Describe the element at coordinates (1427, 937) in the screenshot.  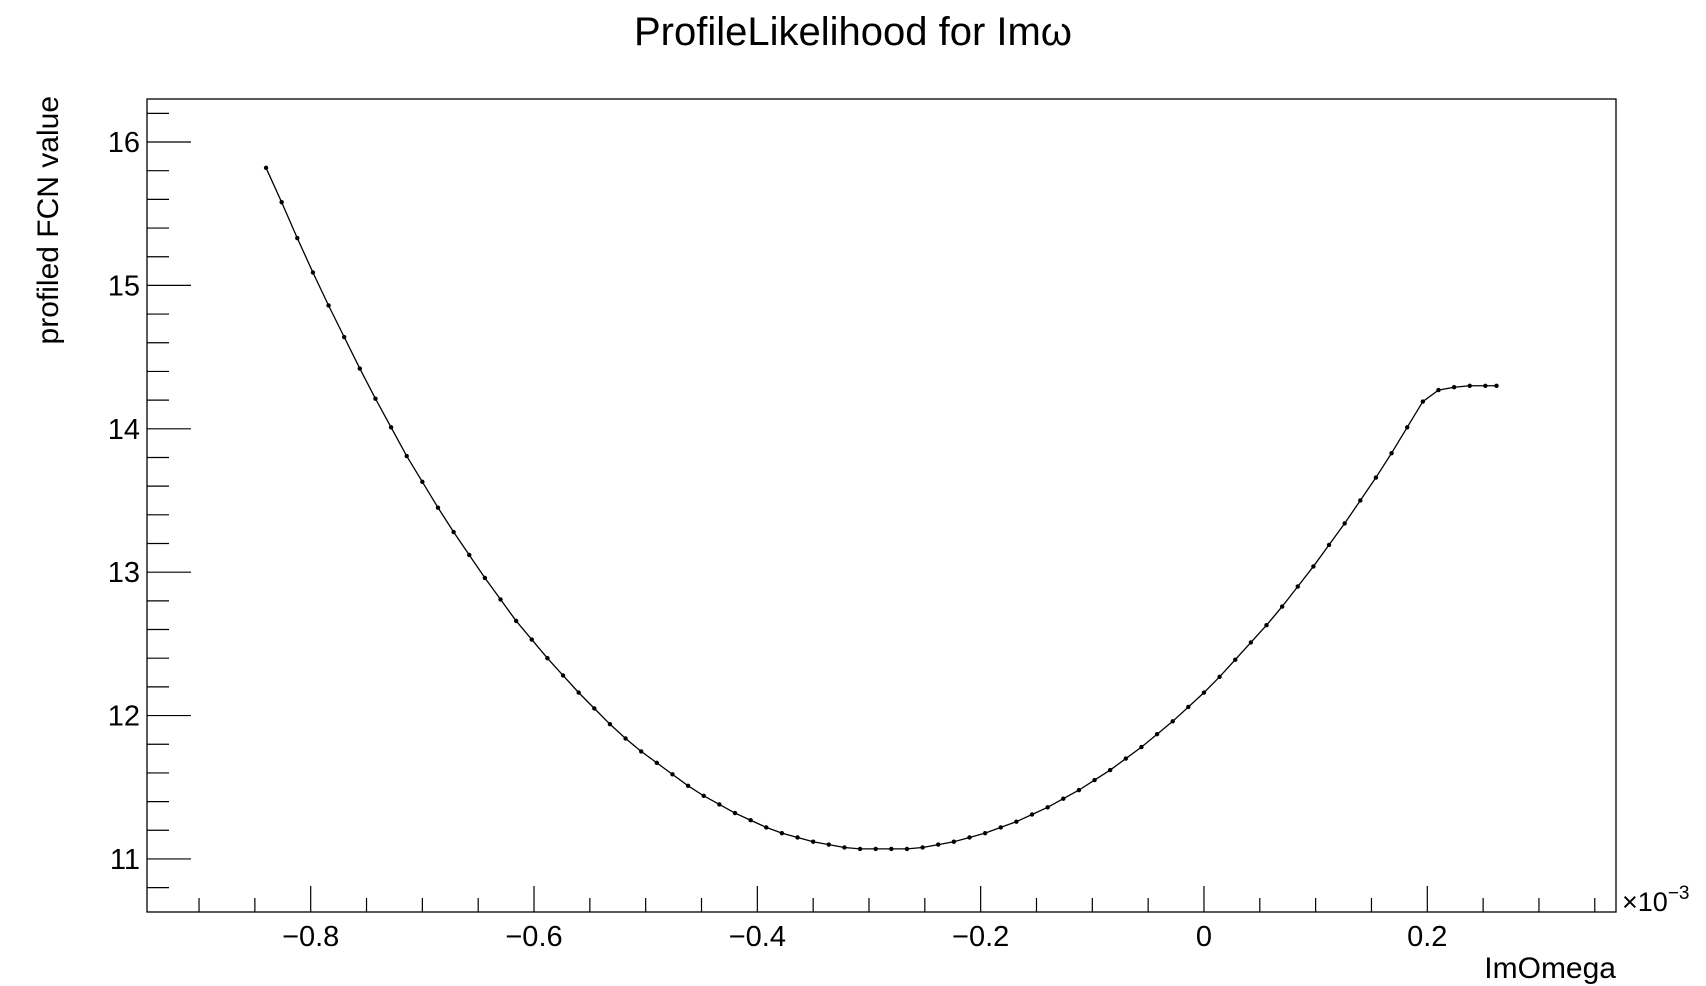
I see `x-tick-label: 0.2` at that location.